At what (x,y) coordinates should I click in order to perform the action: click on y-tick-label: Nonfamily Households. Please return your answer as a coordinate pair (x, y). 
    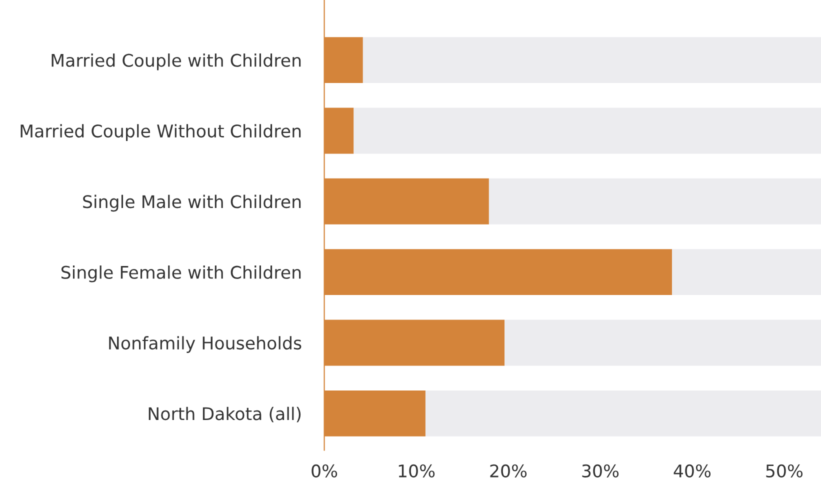
    Looking at the image, I should click on (205, 344).